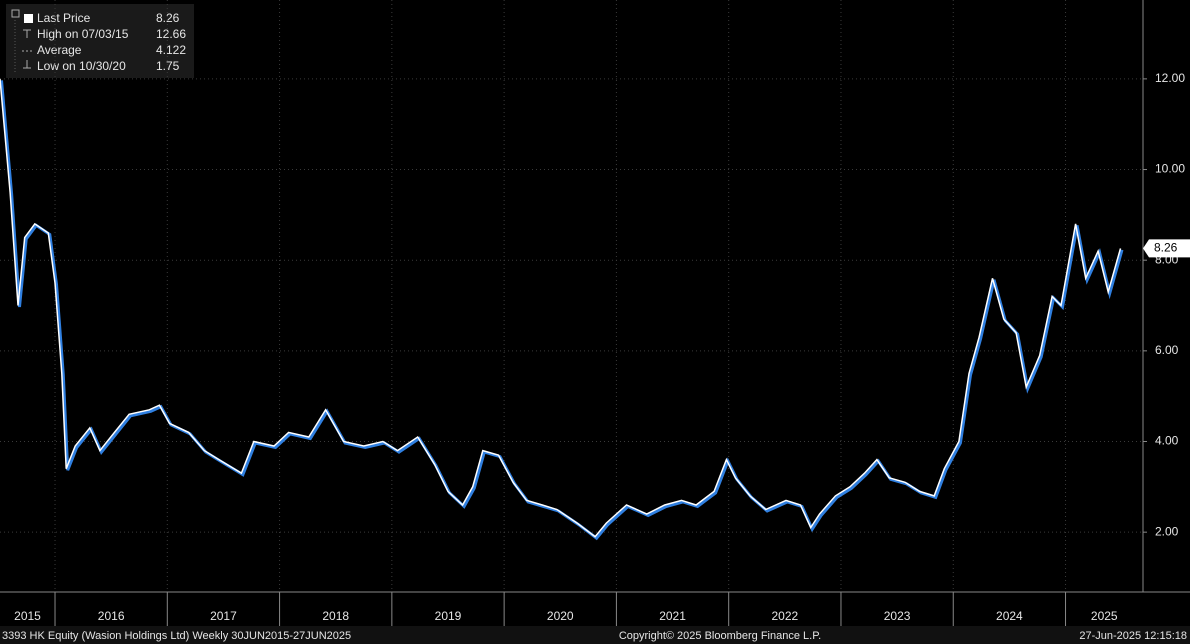 Image resolution: width=1190 pixels, height=644 pixels. I want to click on x-tick-label: 2022, so click(784, 616).